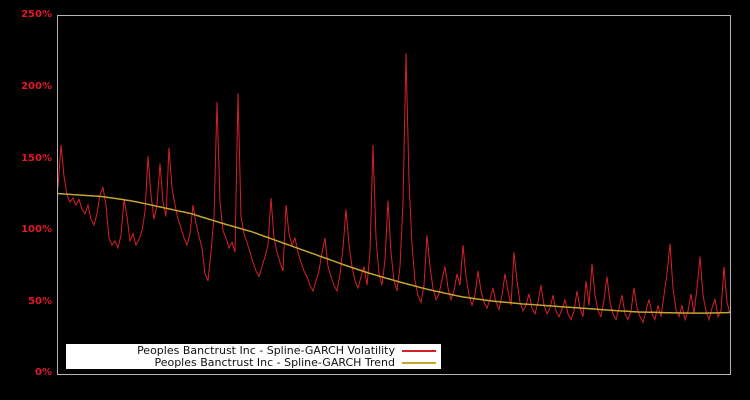  Describe the element at coordinates (36, 14) in the screenshot. I see `y-axis-tick-label: 250%` at that location.